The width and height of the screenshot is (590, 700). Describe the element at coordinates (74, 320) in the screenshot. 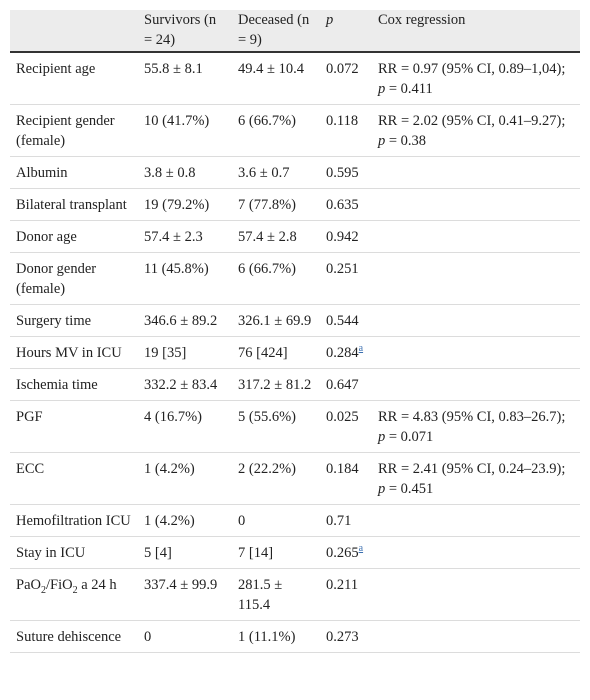

I see `row-label: Surgery time` at that location.